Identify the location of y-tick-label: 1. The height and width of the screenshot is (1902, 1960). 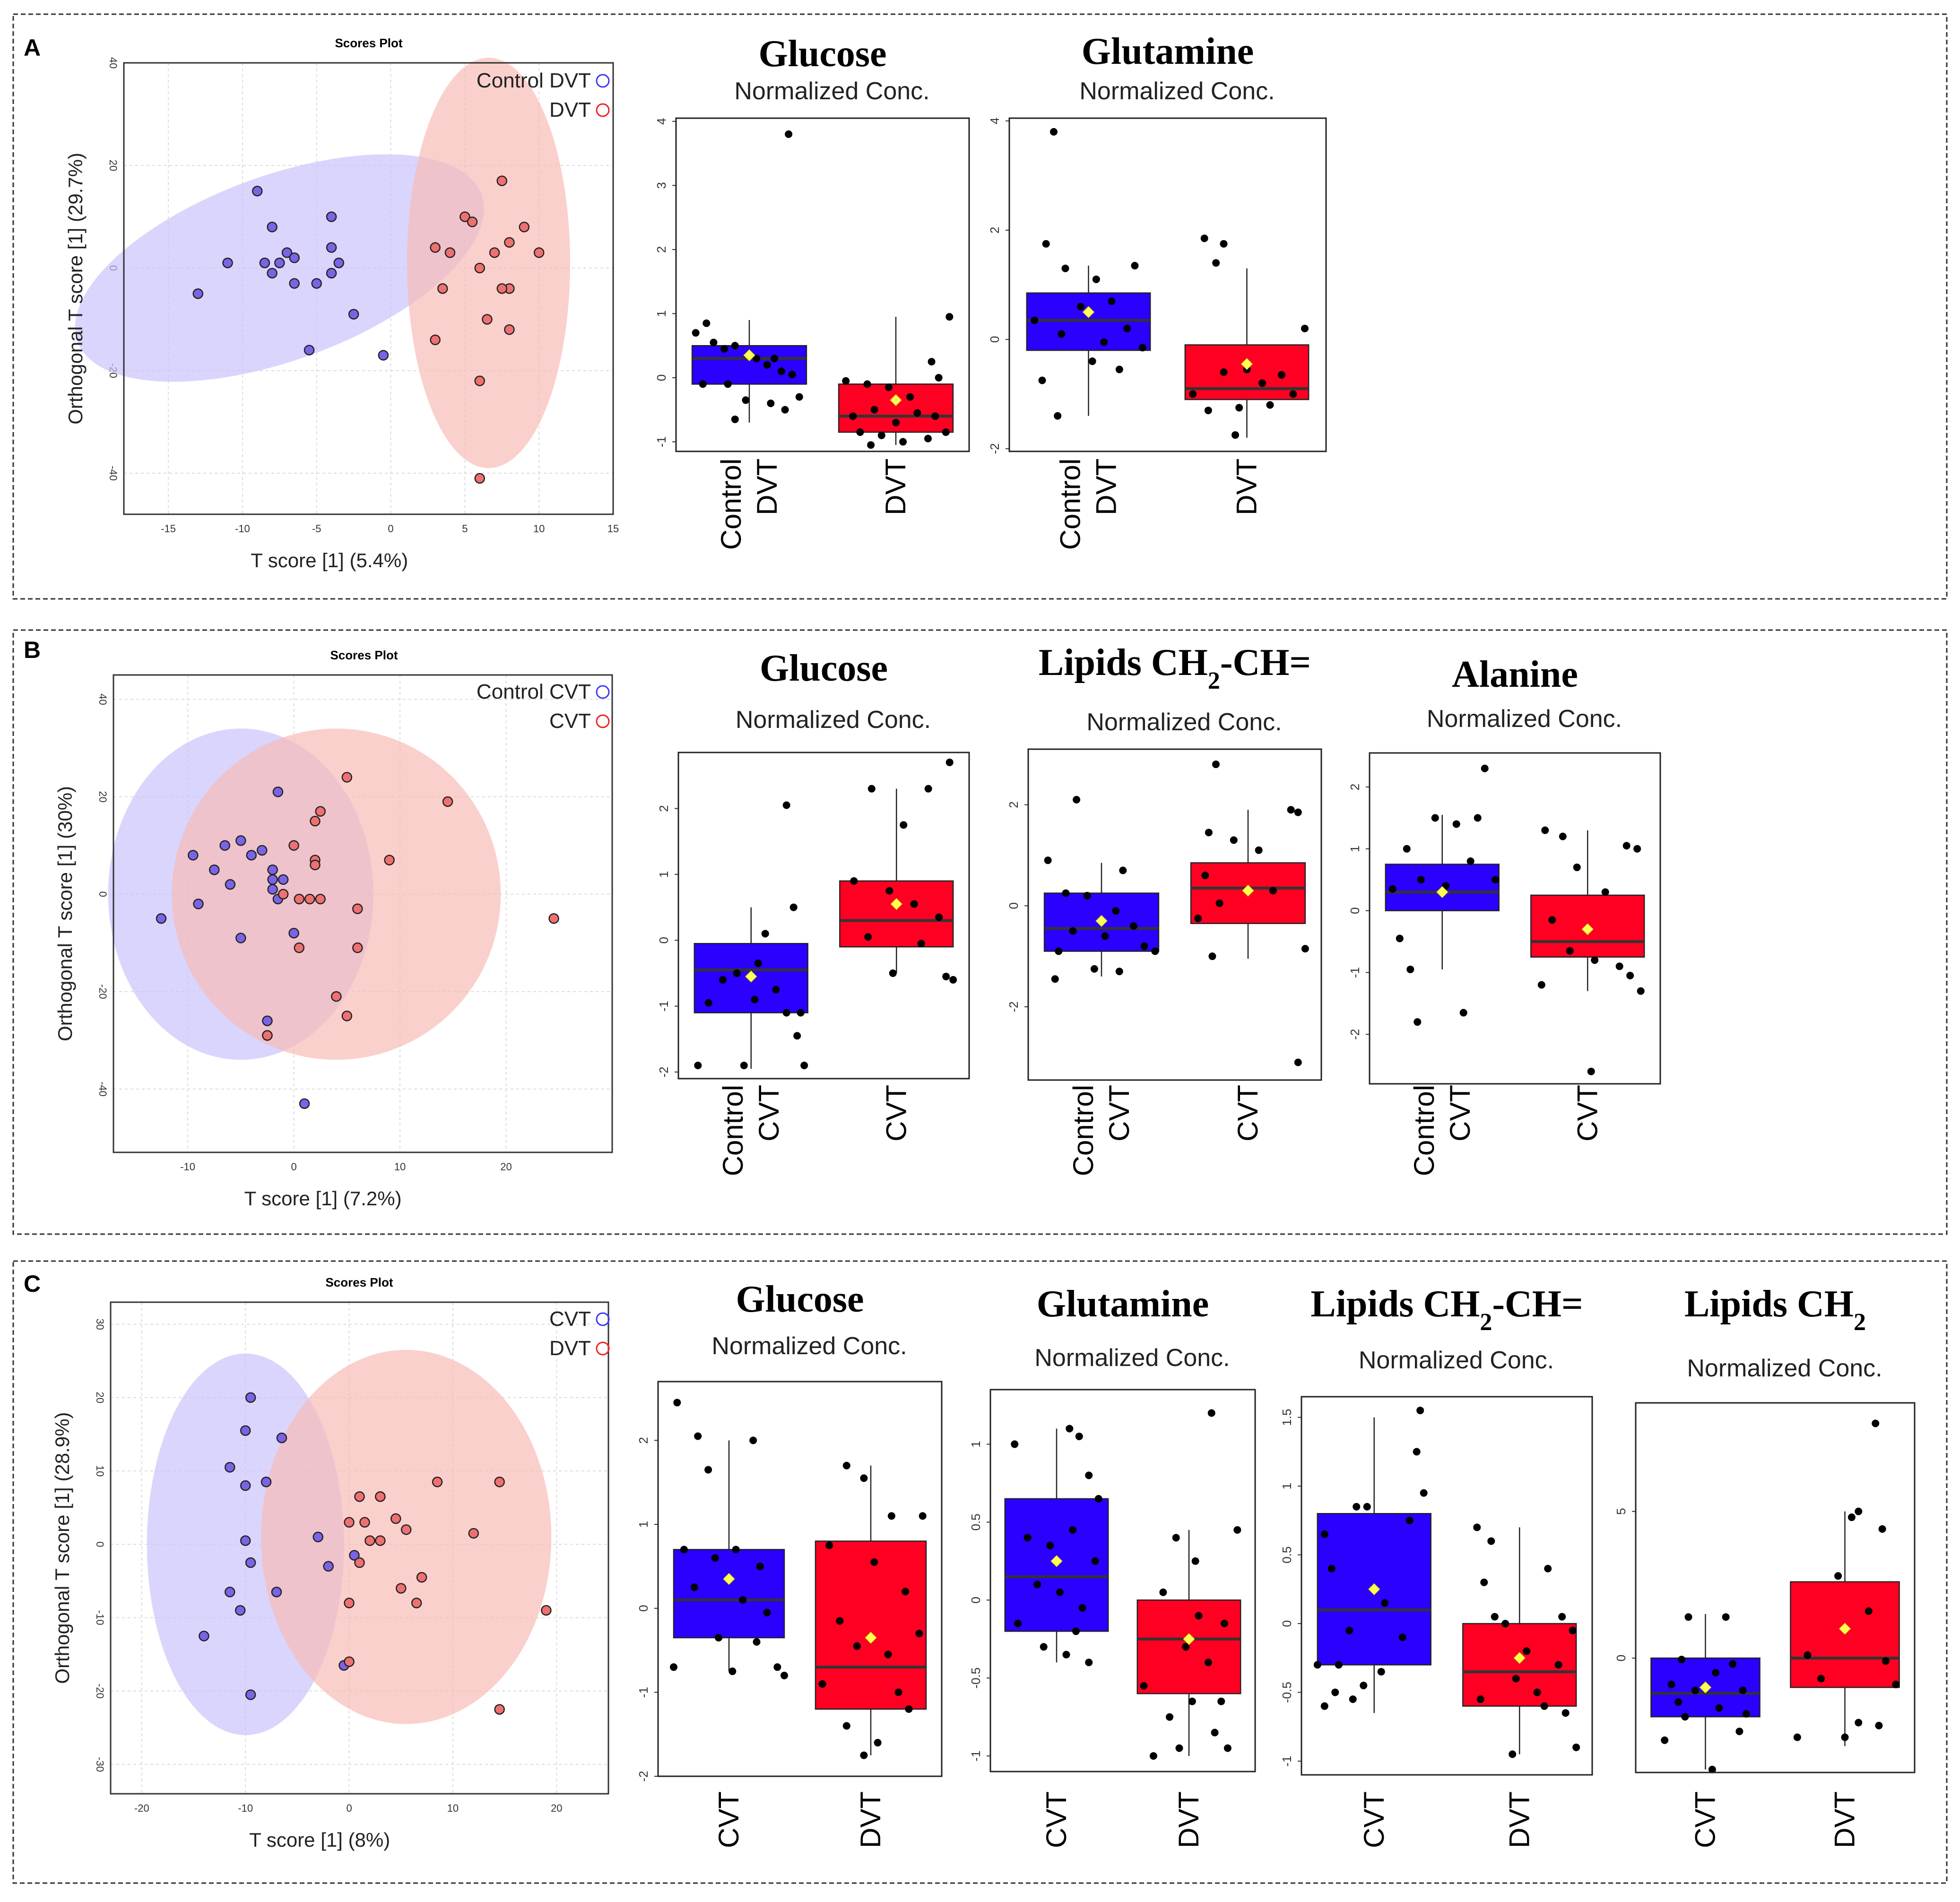
(661, 313).